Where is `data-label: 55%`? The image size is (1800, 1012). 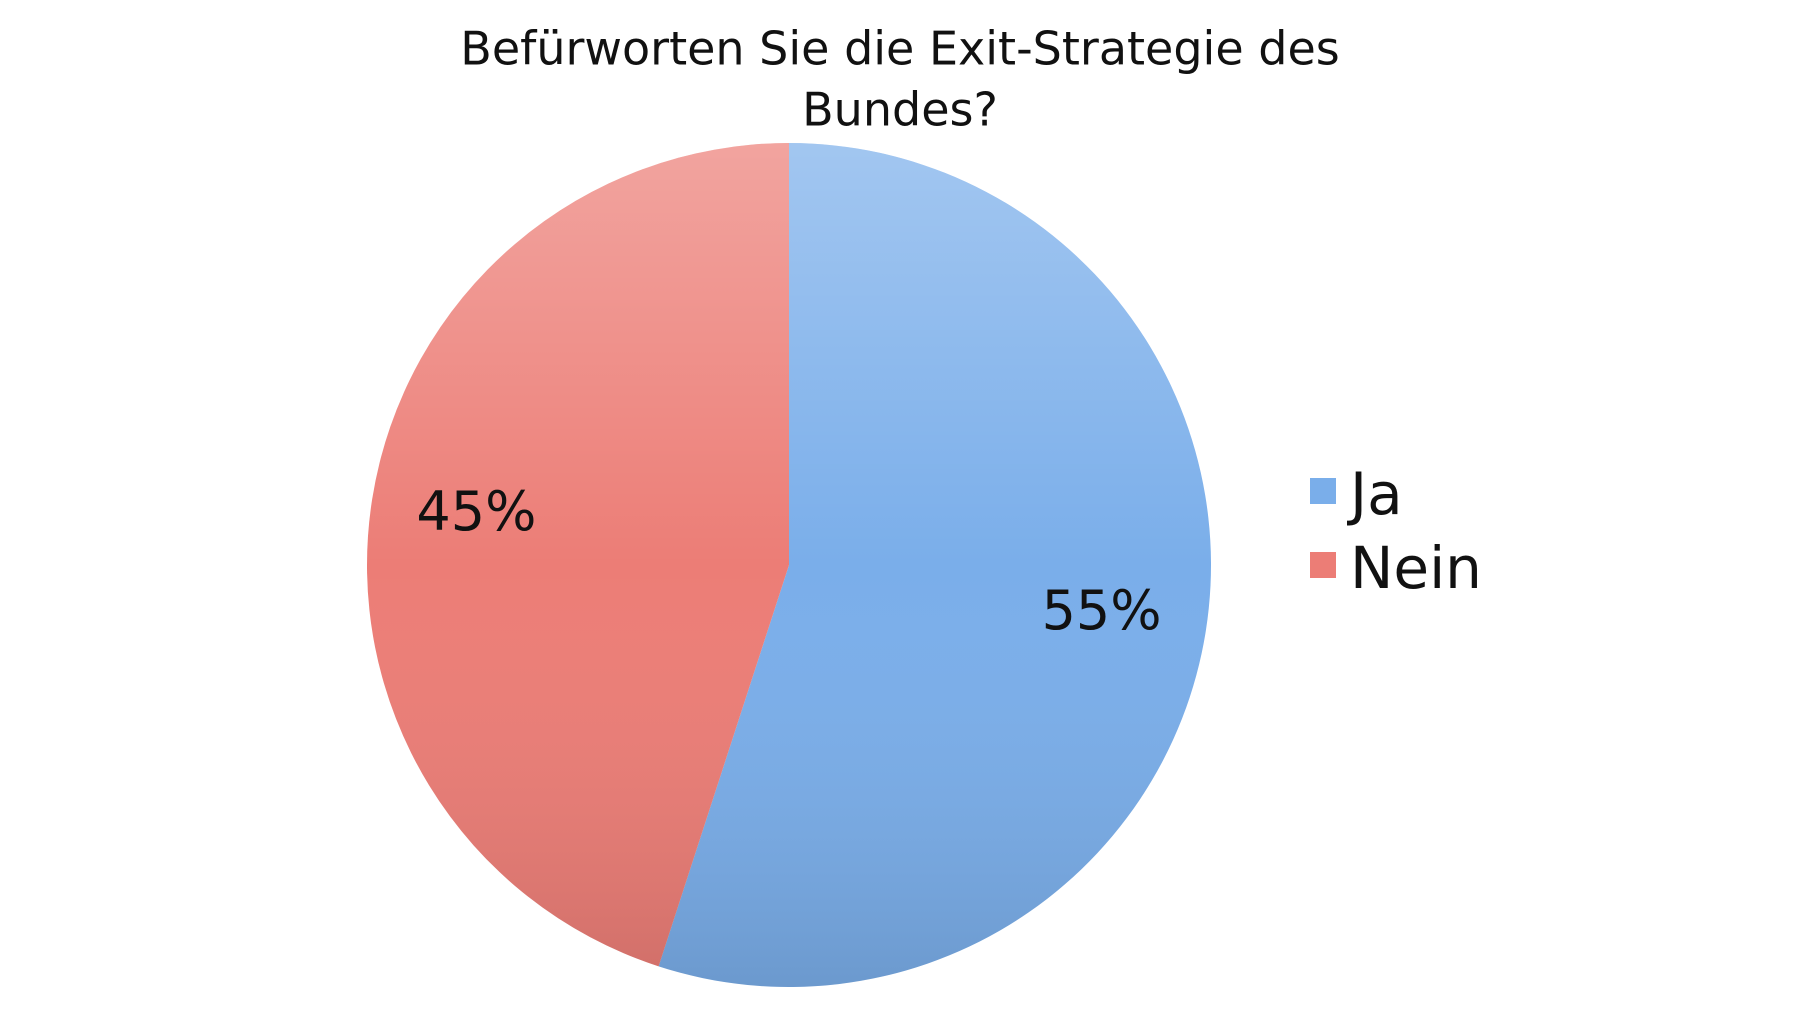
data-label: 55% is located at coordinates (1102, 610).